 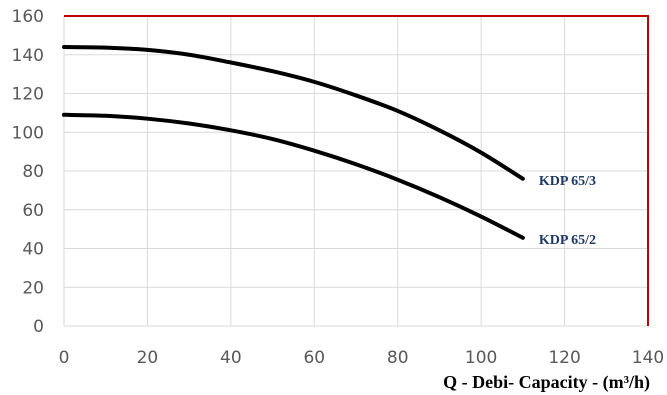 What do you see at coordinates (33, 288) in the screenshot?
I see `y-tick-label: 20` at bounding box center [33, 288].